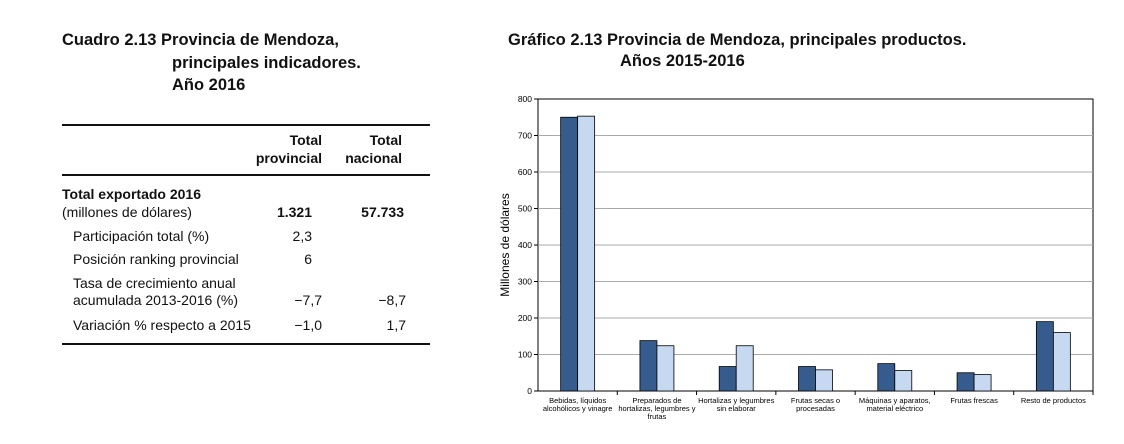 This screenshot has height=444, width=1124. What do you see at coordinates (382, 212) in the screenshot?
I see `value-nacional: 57.733` at bounding box center [382, 212].